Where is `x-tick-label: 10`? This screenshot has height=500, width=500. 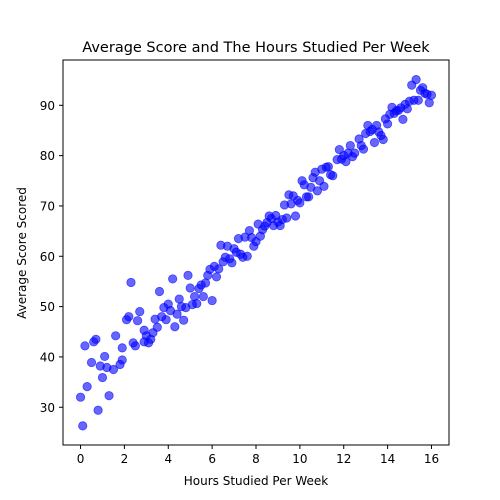 x-tick-label: 10 is located at coordinates (299, 459).